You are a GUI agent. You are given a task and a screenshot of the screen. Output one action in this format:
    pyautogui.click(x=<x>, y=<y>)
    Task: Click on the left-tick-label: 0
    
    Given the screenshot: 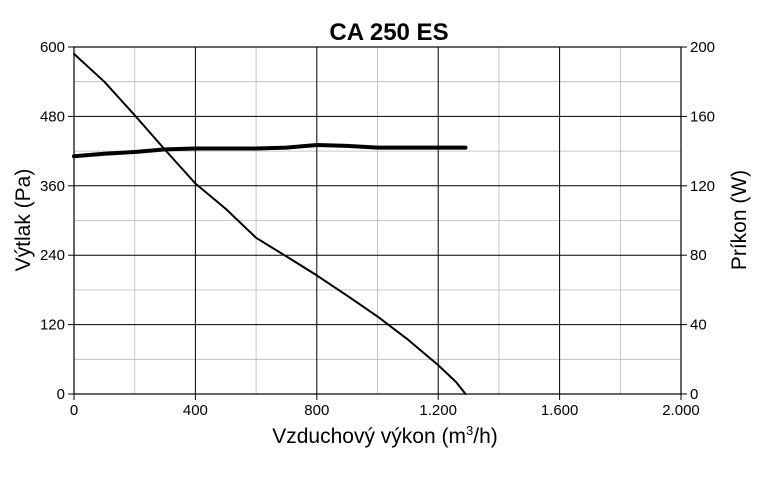 What is the action you would take?
    pyautogui.click(x=61, y=394)
    